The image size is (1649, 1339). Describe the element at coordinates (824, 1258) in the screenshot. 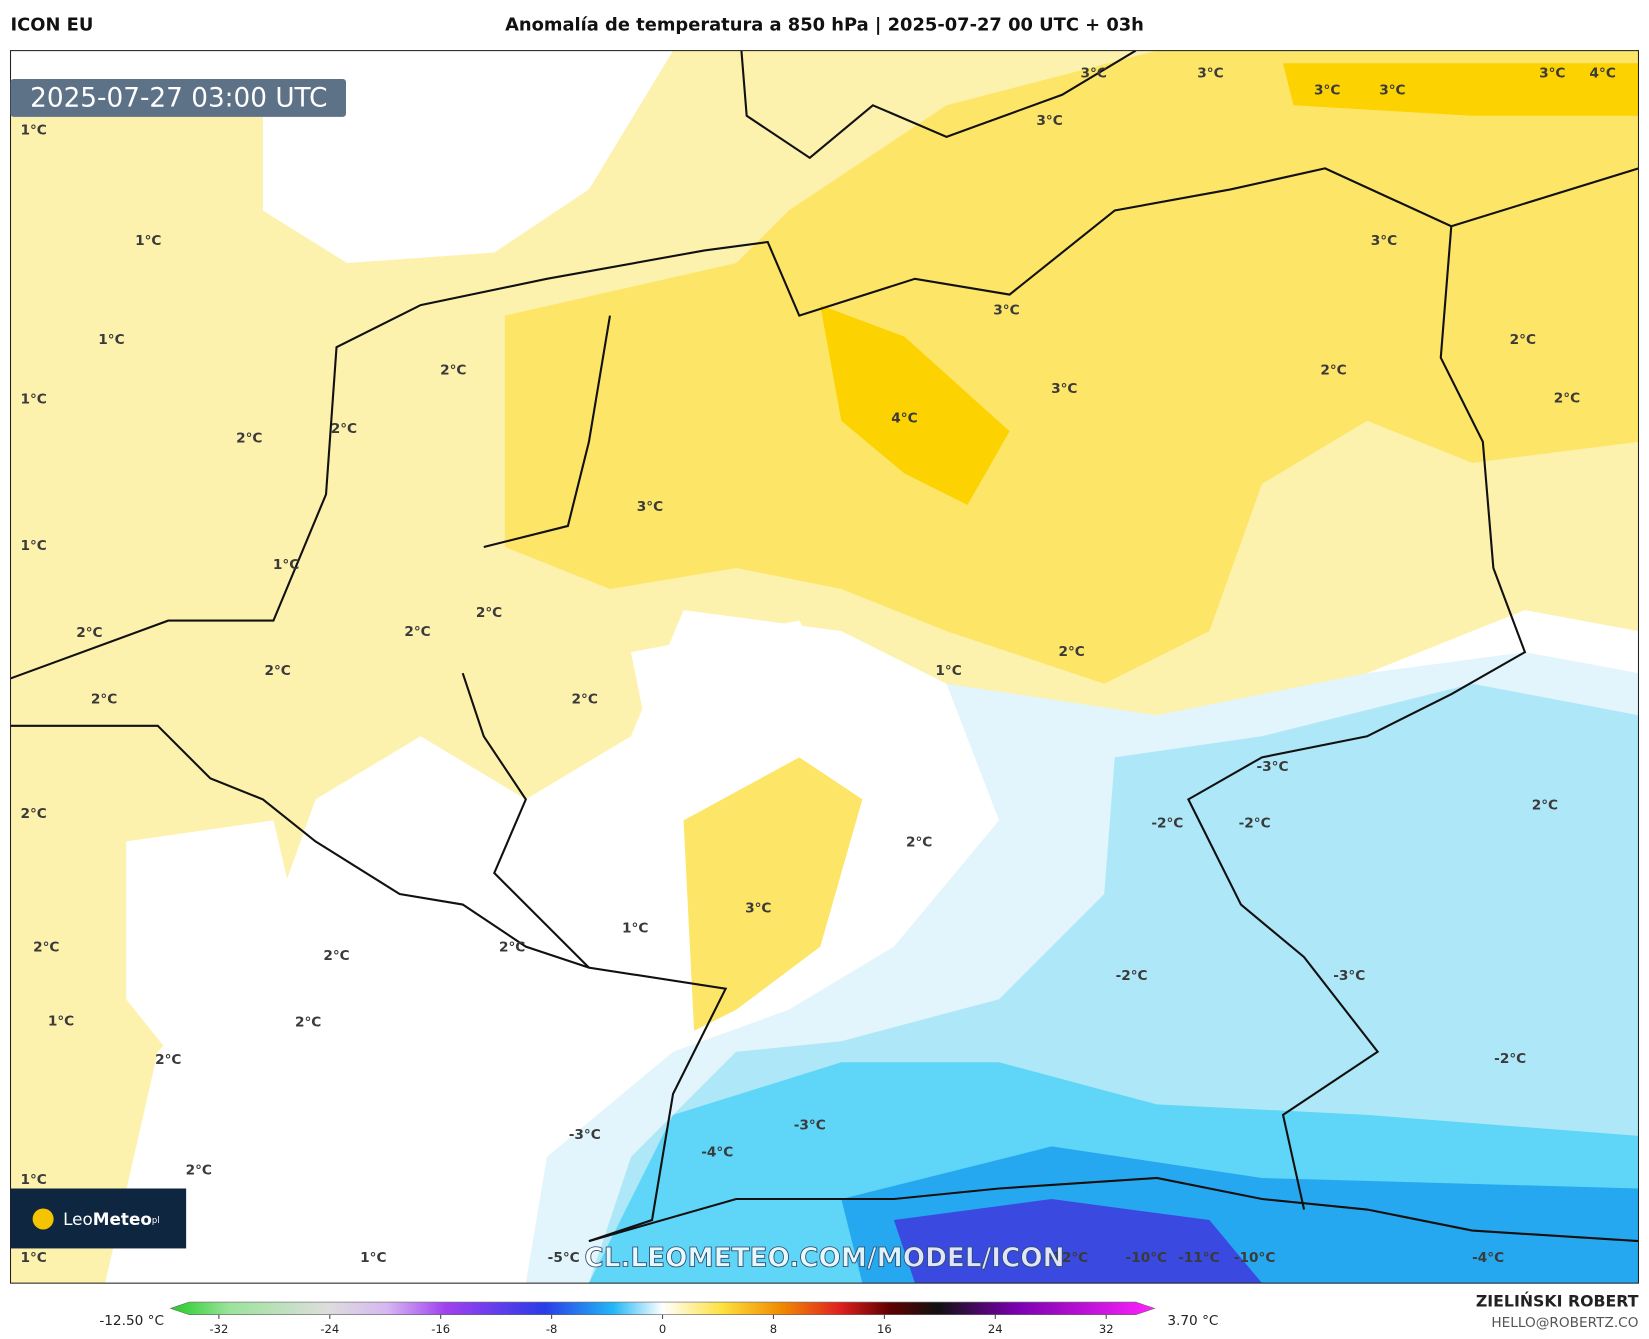

I see `watermark: CL.LEOMETEO.COM/MODEL/ICON` at that location.